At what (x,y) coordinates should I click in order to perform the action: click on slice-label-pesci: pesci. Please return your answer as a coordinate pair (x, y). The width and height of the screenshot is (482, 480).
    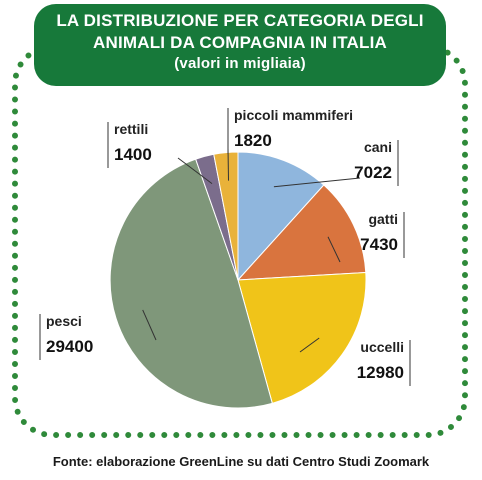
    Looking at the image, I should click on (64, 321).